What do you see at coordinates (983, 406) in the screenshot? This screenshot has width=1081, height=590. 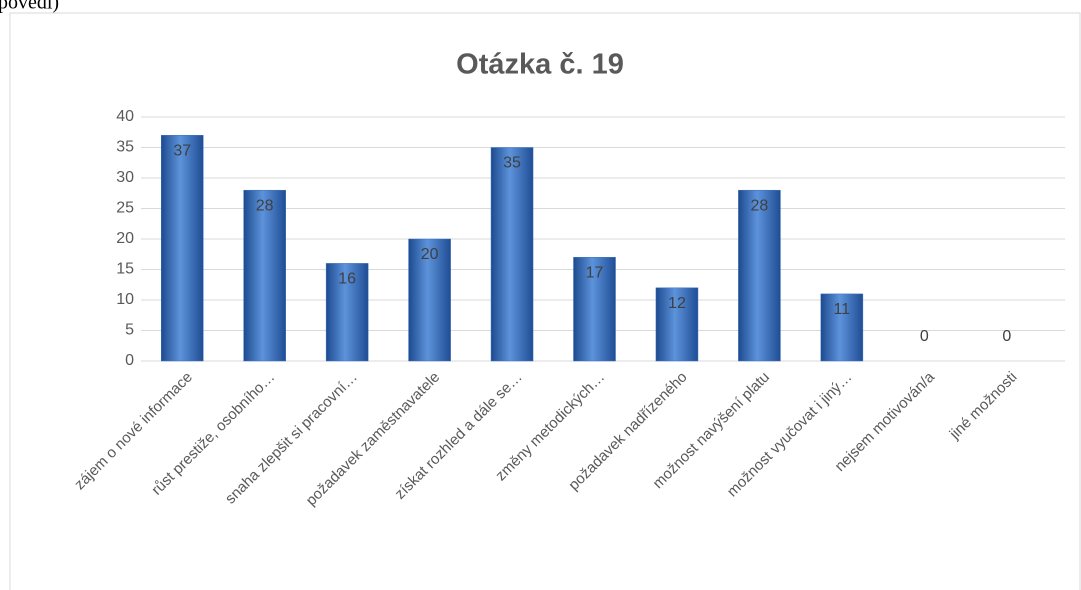 I see `x-tick-label: jiné možnosti` at bounding box center [983, 406].